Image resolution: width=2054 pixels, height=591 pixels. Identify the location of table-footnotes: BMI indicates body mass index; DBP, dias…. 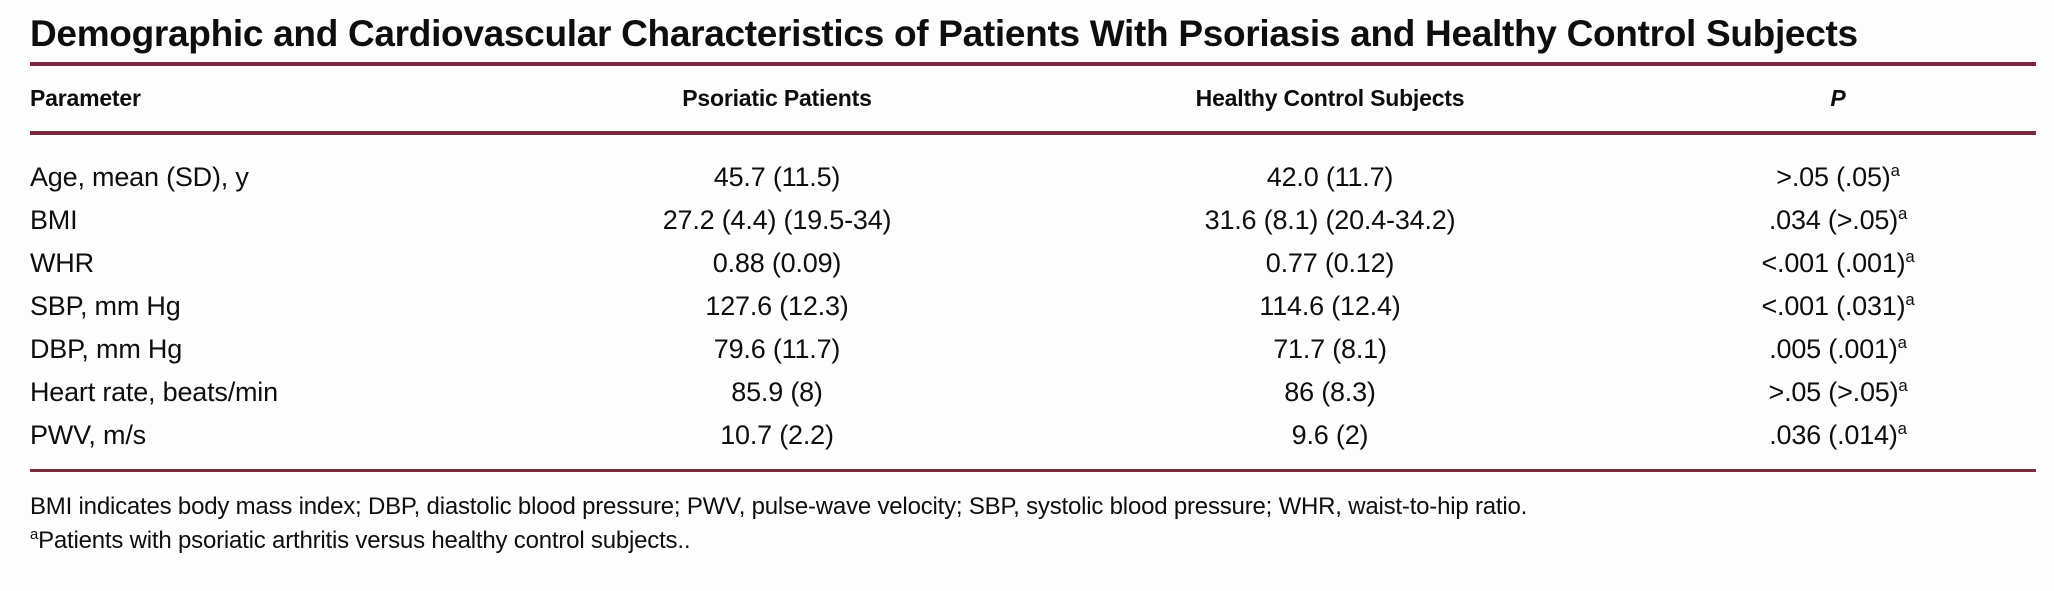
(1033, 524).